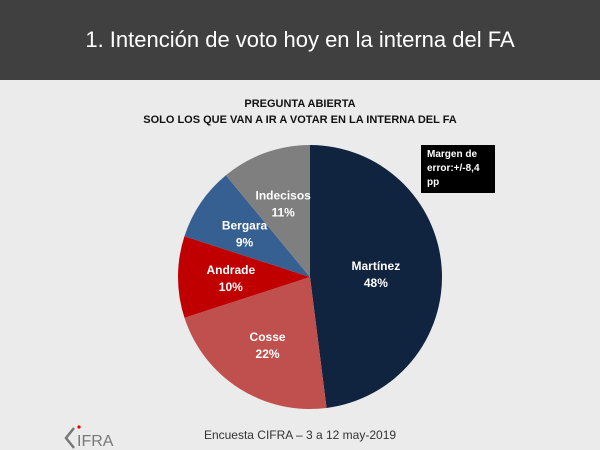 This screenshot has width=600, height=450. I want to click on slice-value-label: 10%, so click(231, 287).